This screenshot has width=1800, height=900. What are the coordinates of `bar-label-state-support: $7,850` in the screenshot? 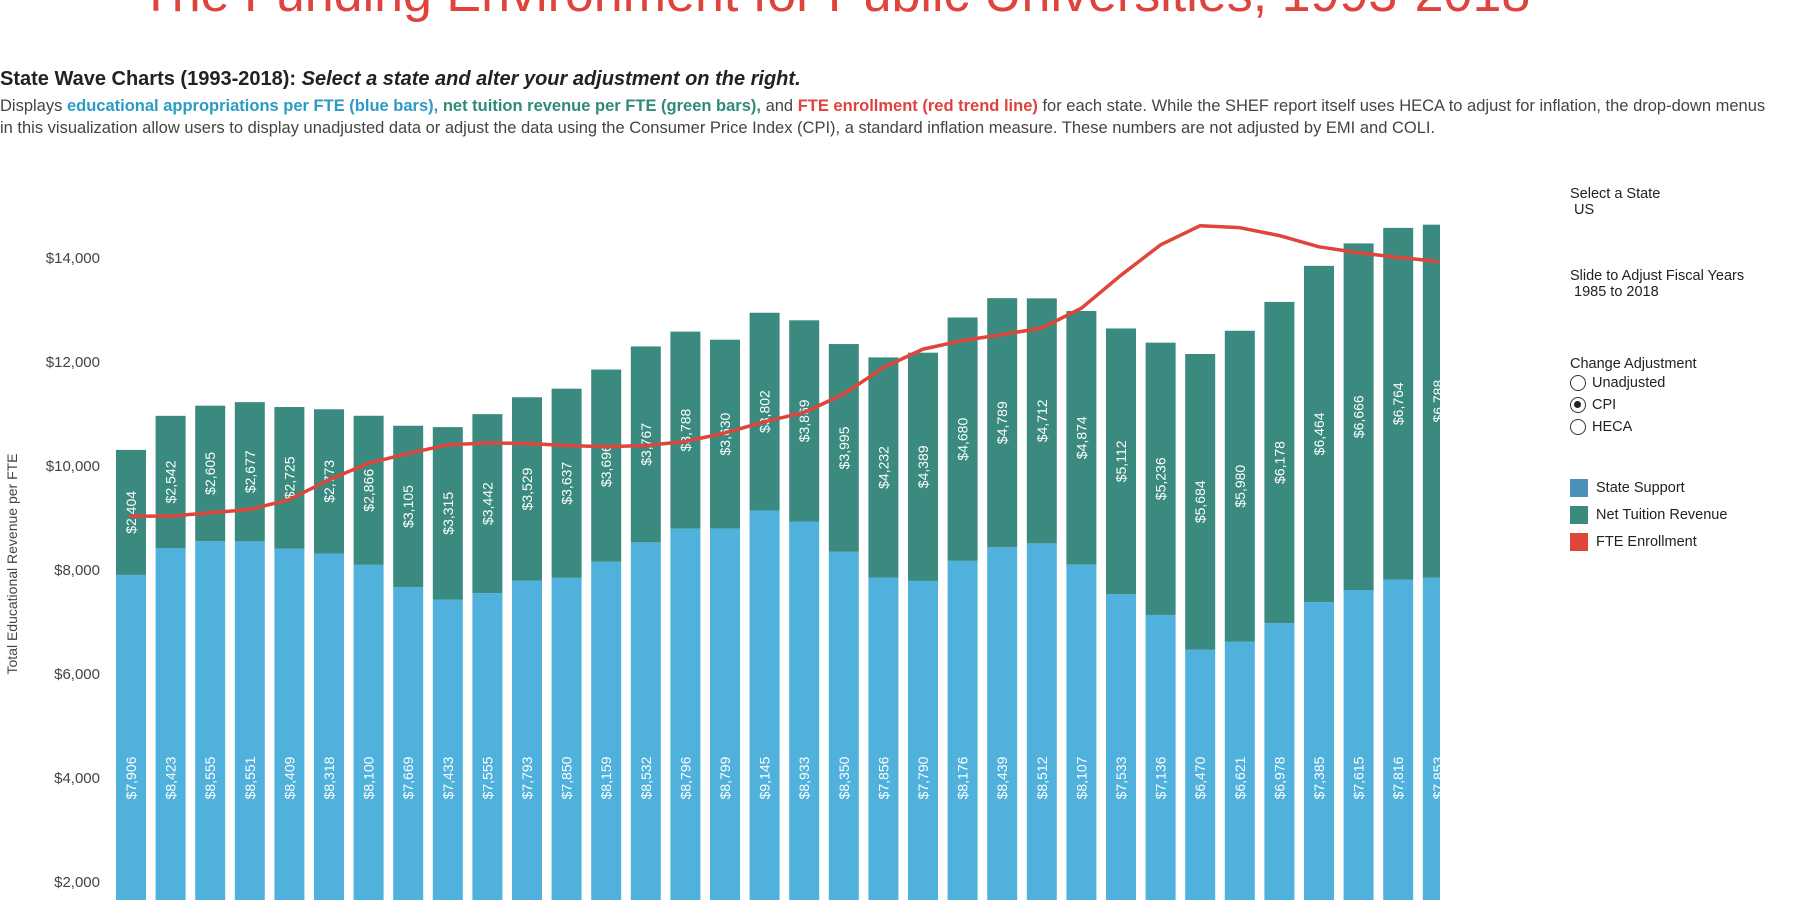 It's located at (567, 777).